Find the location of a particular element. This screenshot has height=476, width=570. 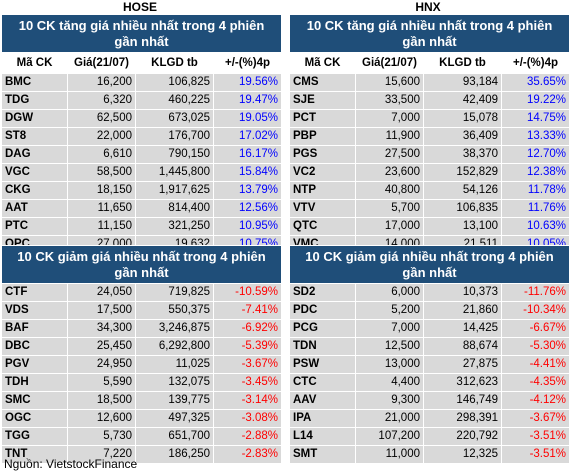

column-header: Mã CK is located at coordinates (34, 63).